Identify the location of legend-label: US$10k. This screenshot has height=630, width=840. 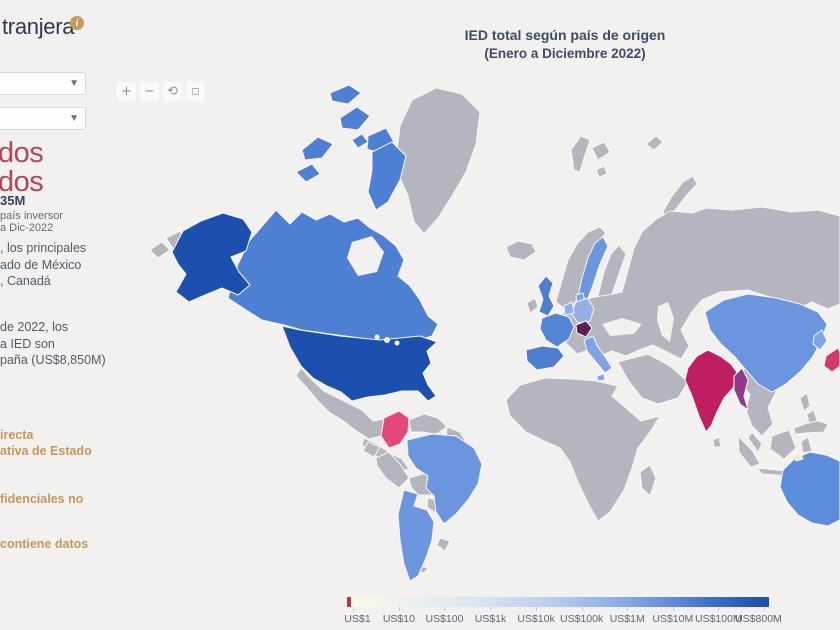
(536, 619).